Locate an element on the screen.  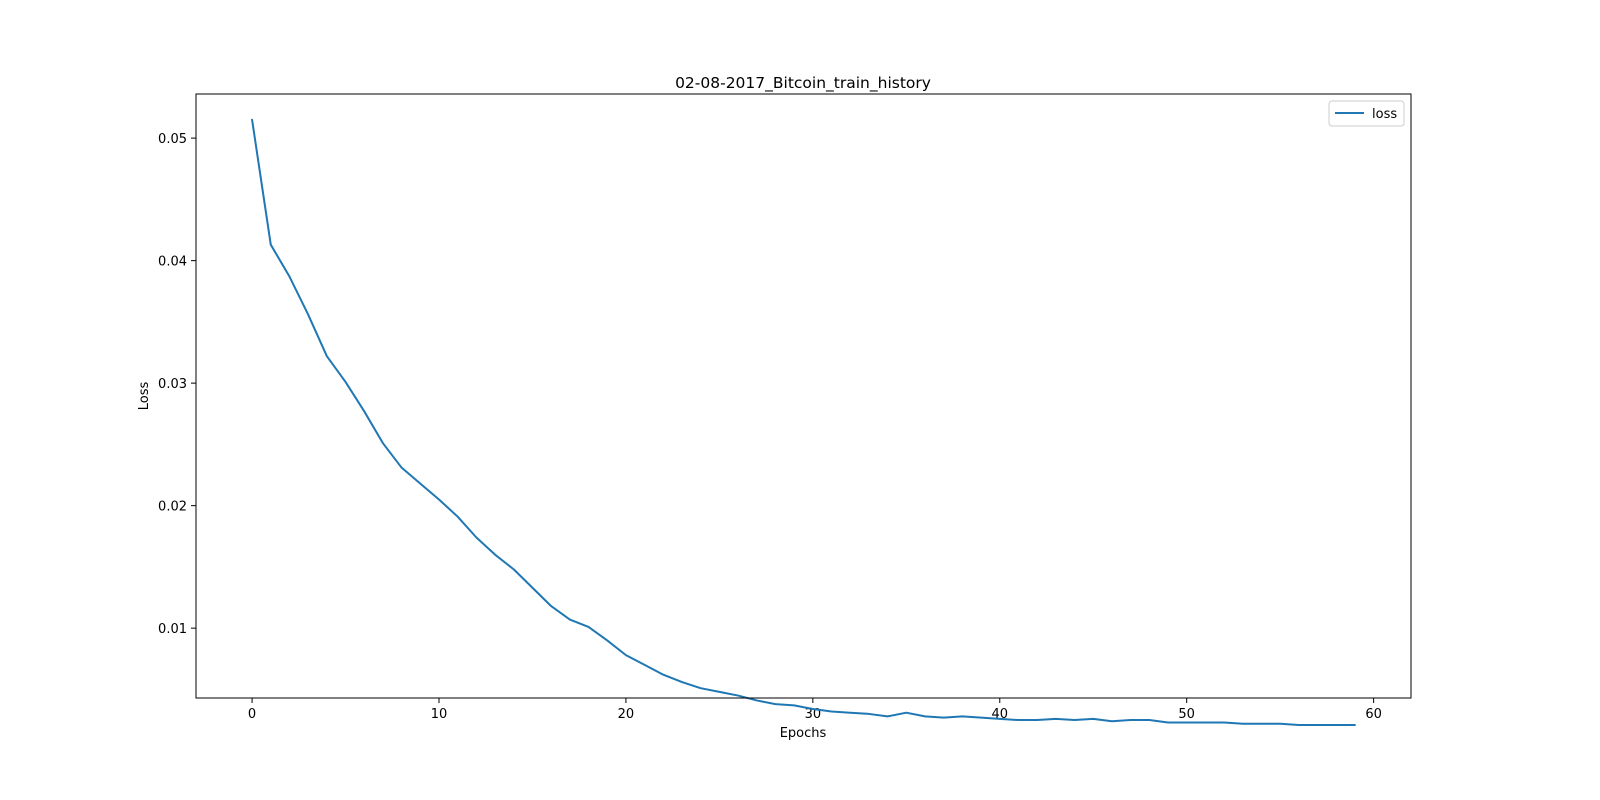
legend-box is located at coordinates (1366, 113).